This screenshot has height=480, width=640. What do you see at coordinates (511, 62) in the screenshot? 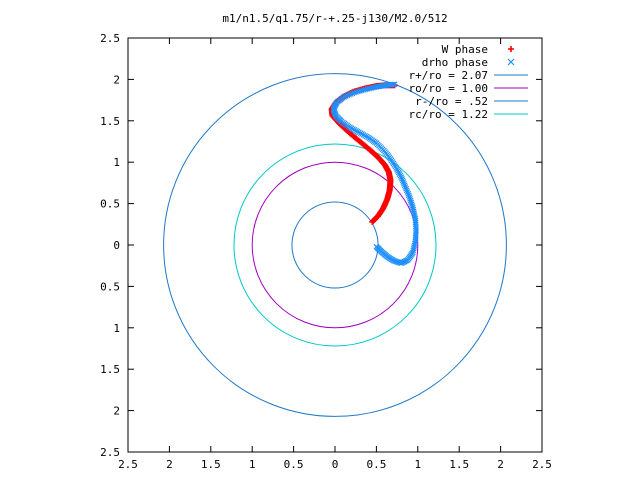
I see `legend-marker-x` at bounding box center [511, 62].